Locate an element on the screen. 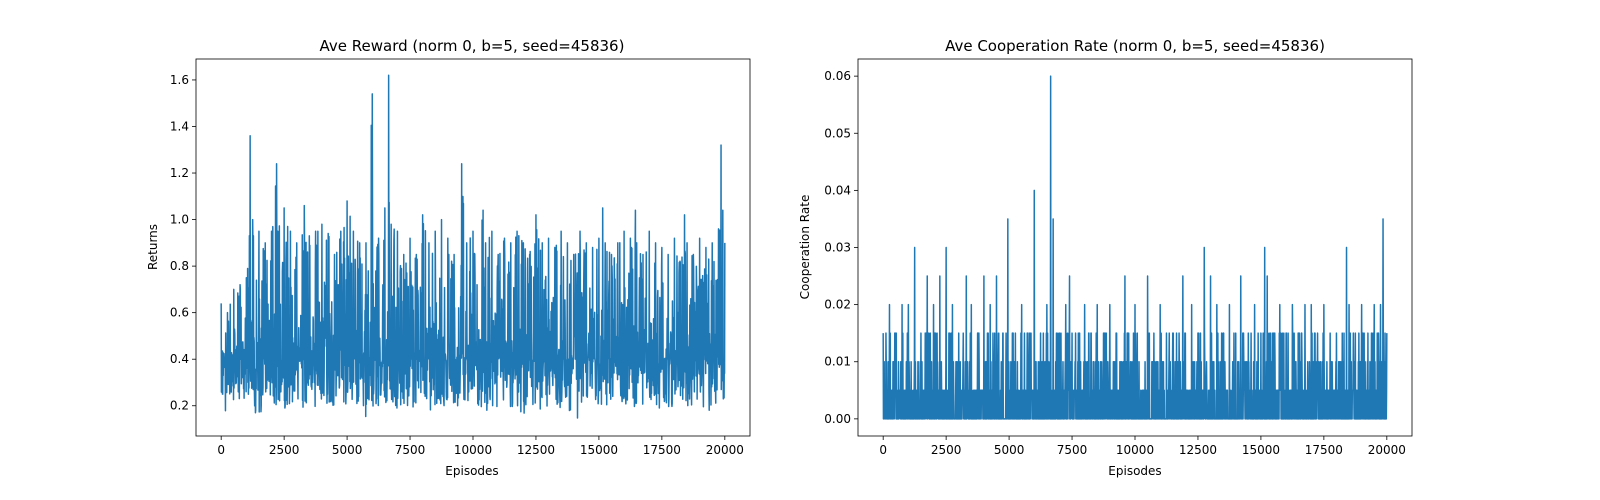 Image resolution: width=1600 pixels, height=500 pixels. reward-x-ticks: 0 2500 5000 7500 10000 12500 15000 17500 20000 is located at coordinates (480, 446).